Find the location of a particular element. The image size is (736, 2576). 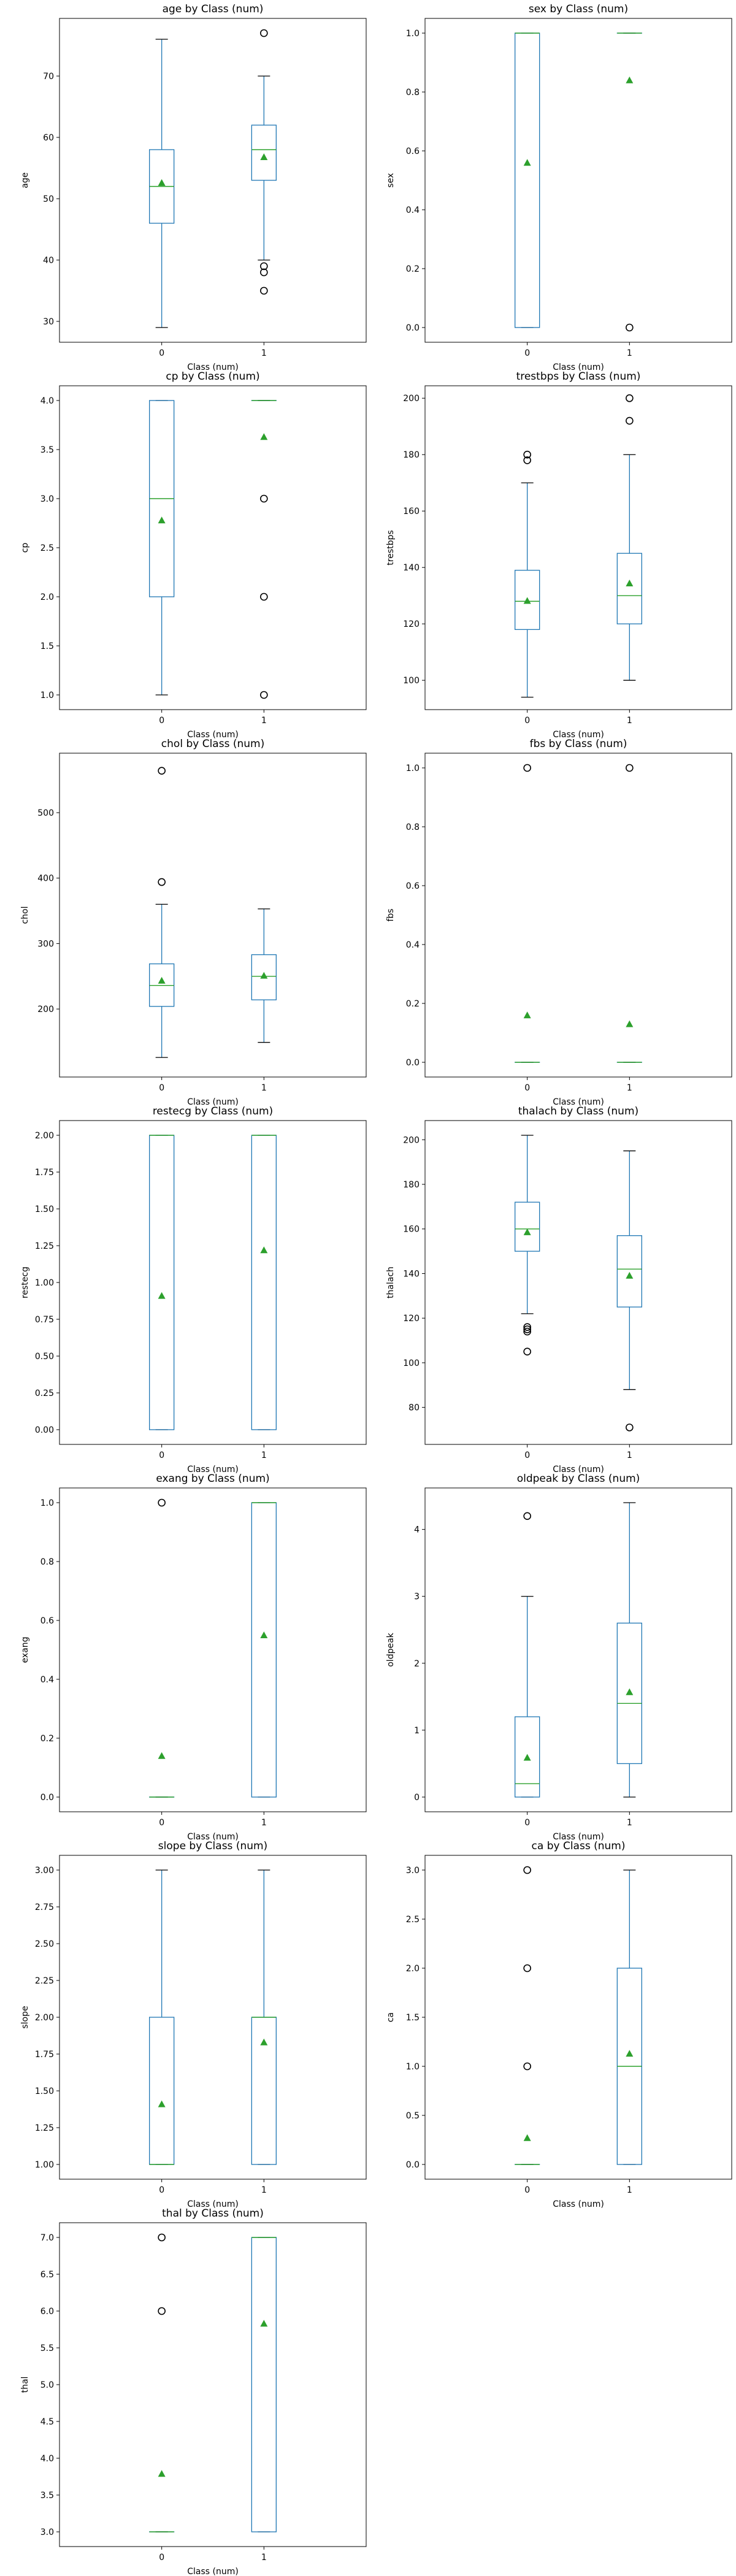

y-tick-label: 50 is located at coordinates (48, 199).